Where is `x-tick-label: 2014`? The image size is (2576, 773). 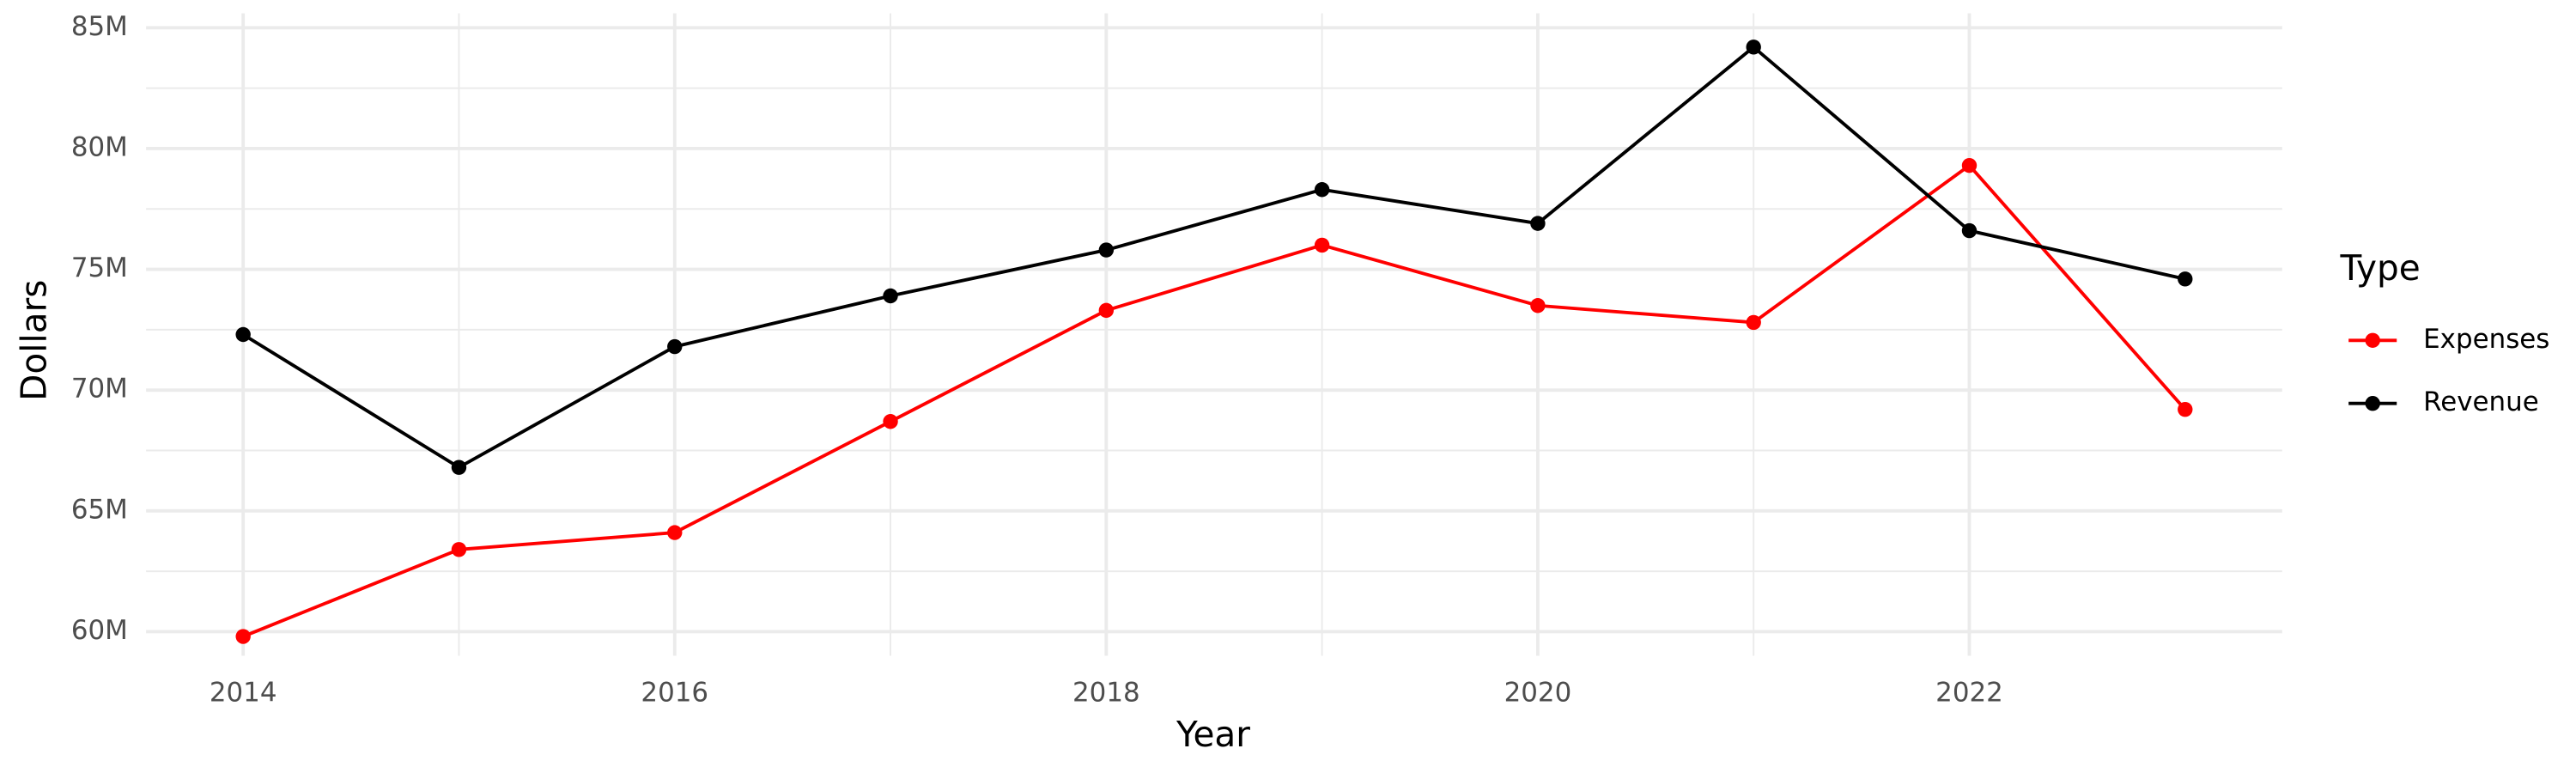 x-tick-label: 2014 is located at coordinates (243, 692).